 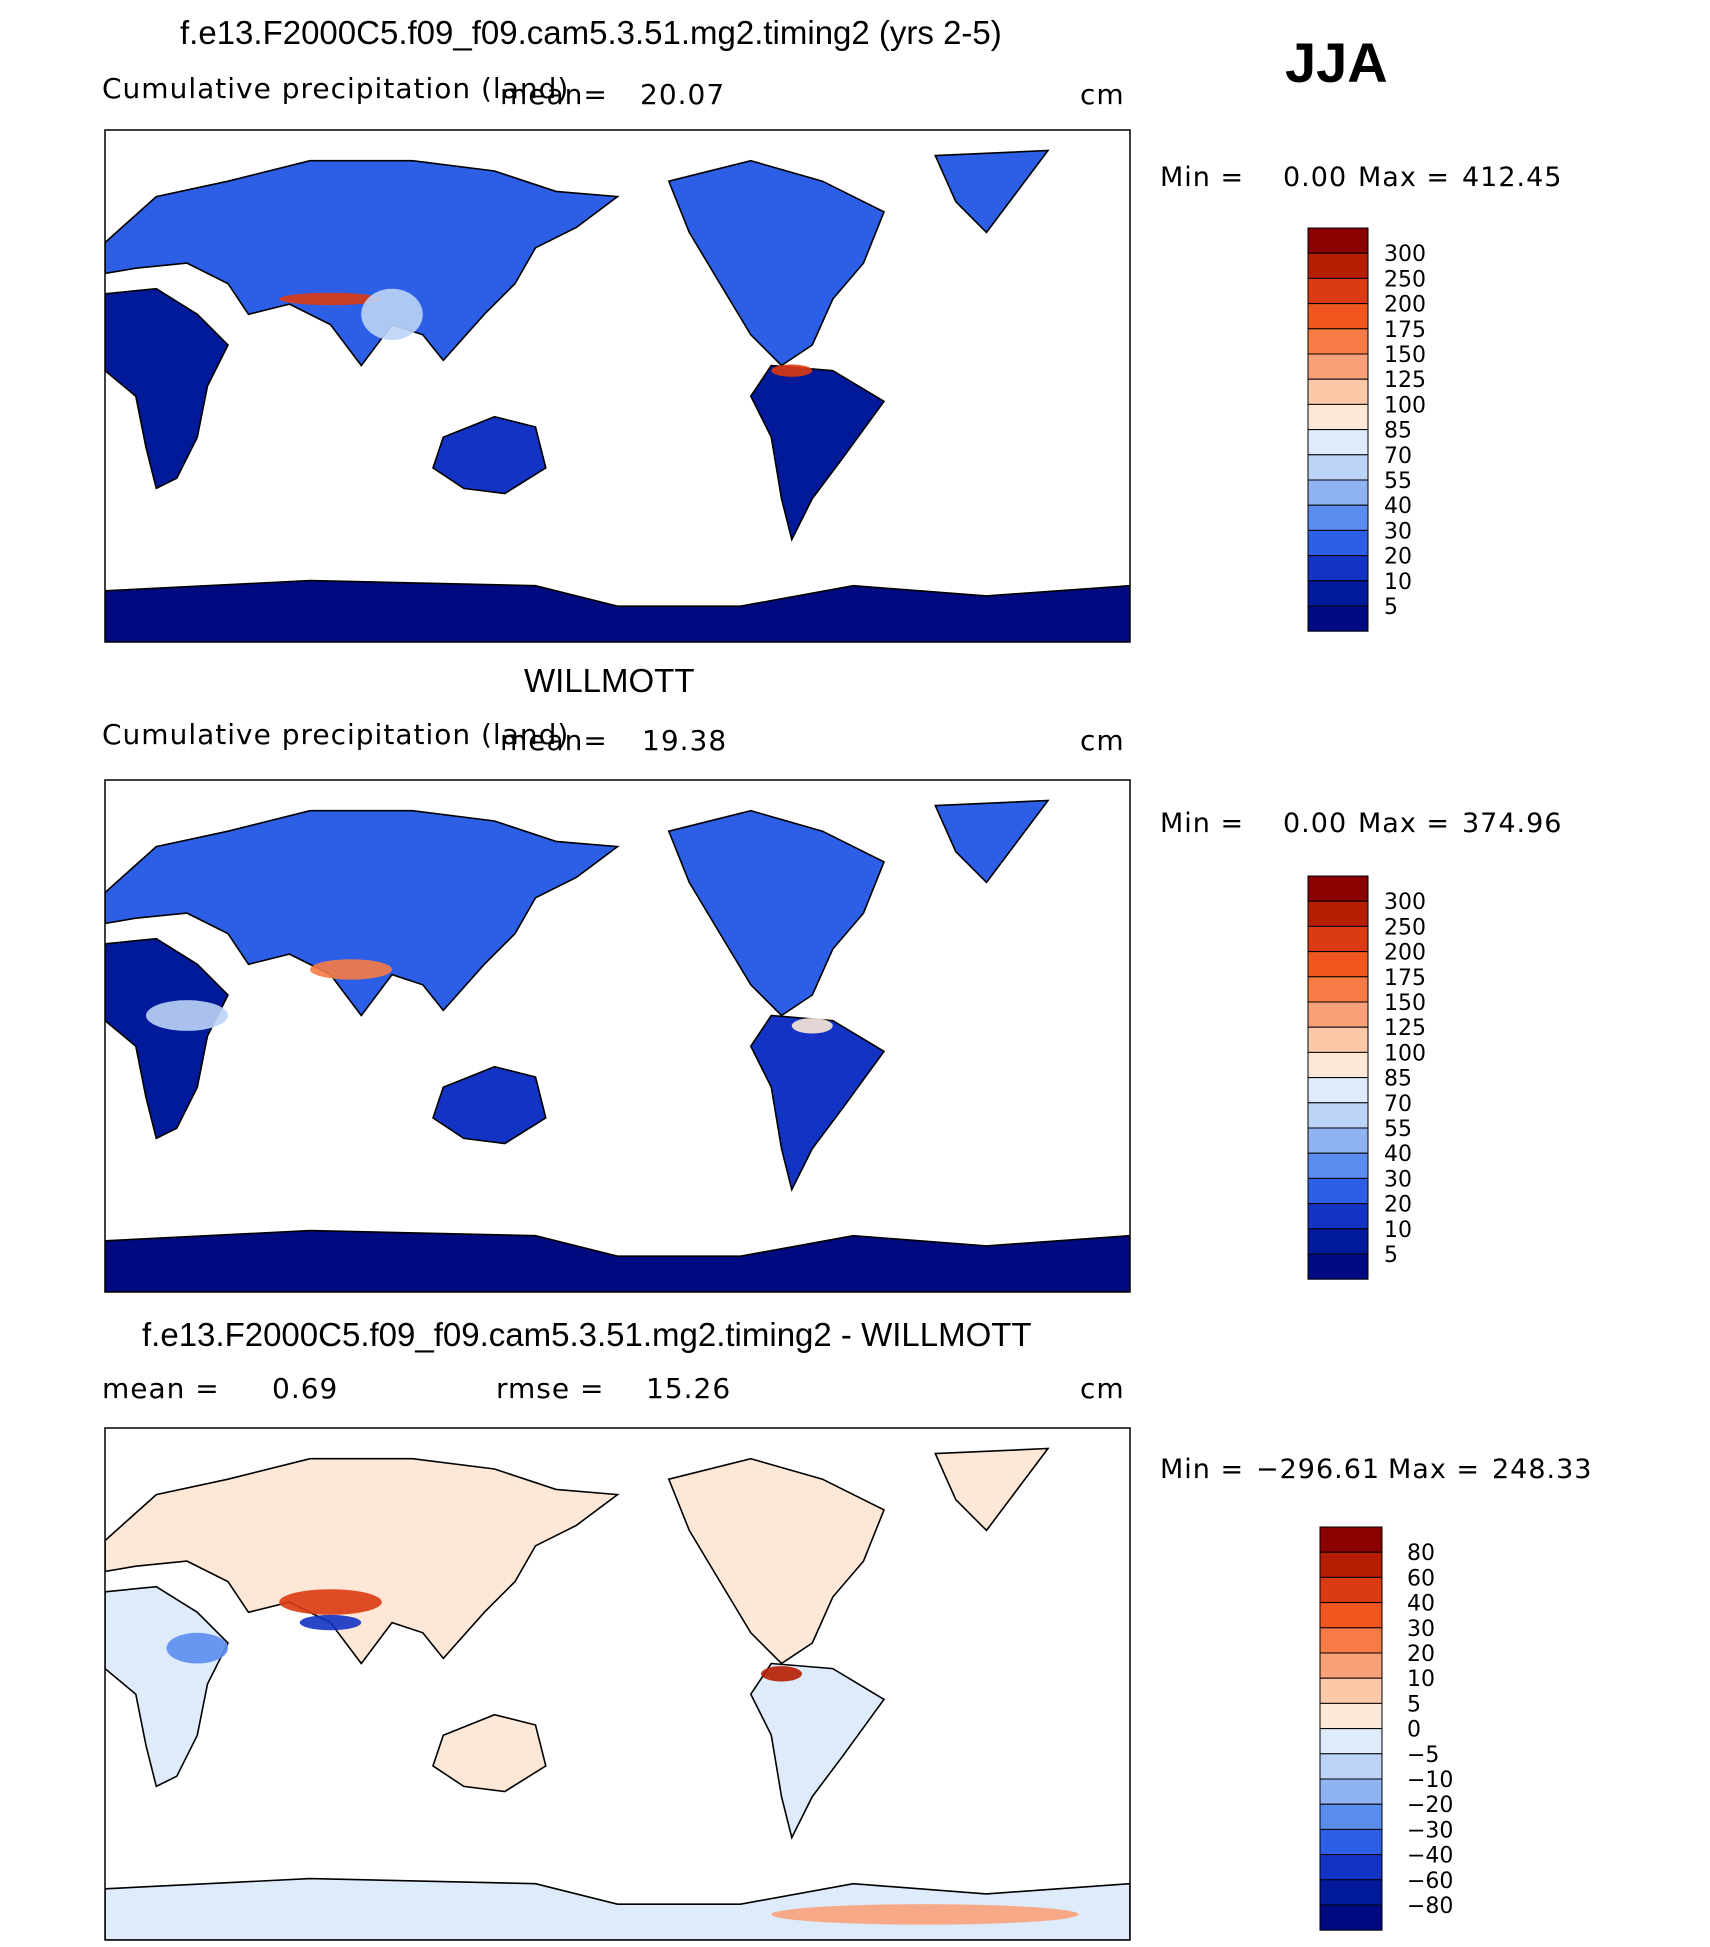 I want to click on panel3-max-label: Max =, so click(x=1434, y=1469).